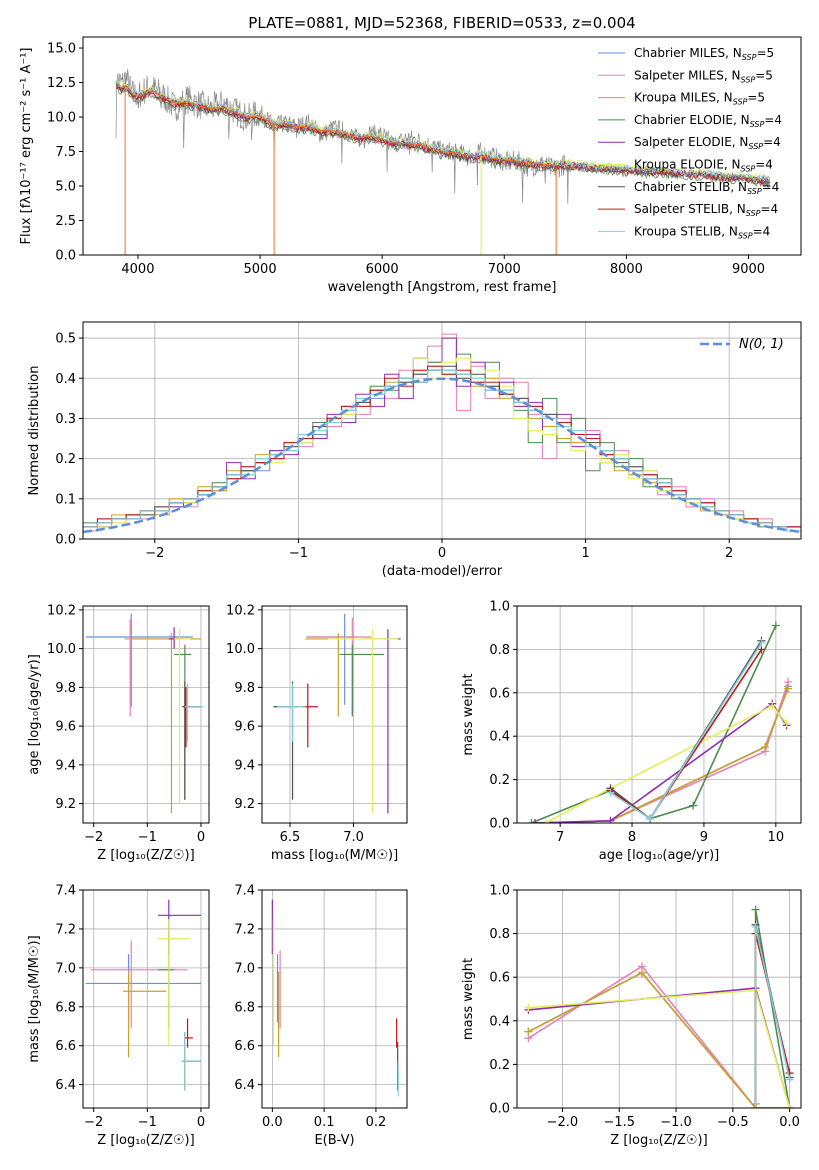 The width and height of the screenshot is (819, 1170). I want to click on residuals-ylabel: Normed distribution, so click(34, 431).